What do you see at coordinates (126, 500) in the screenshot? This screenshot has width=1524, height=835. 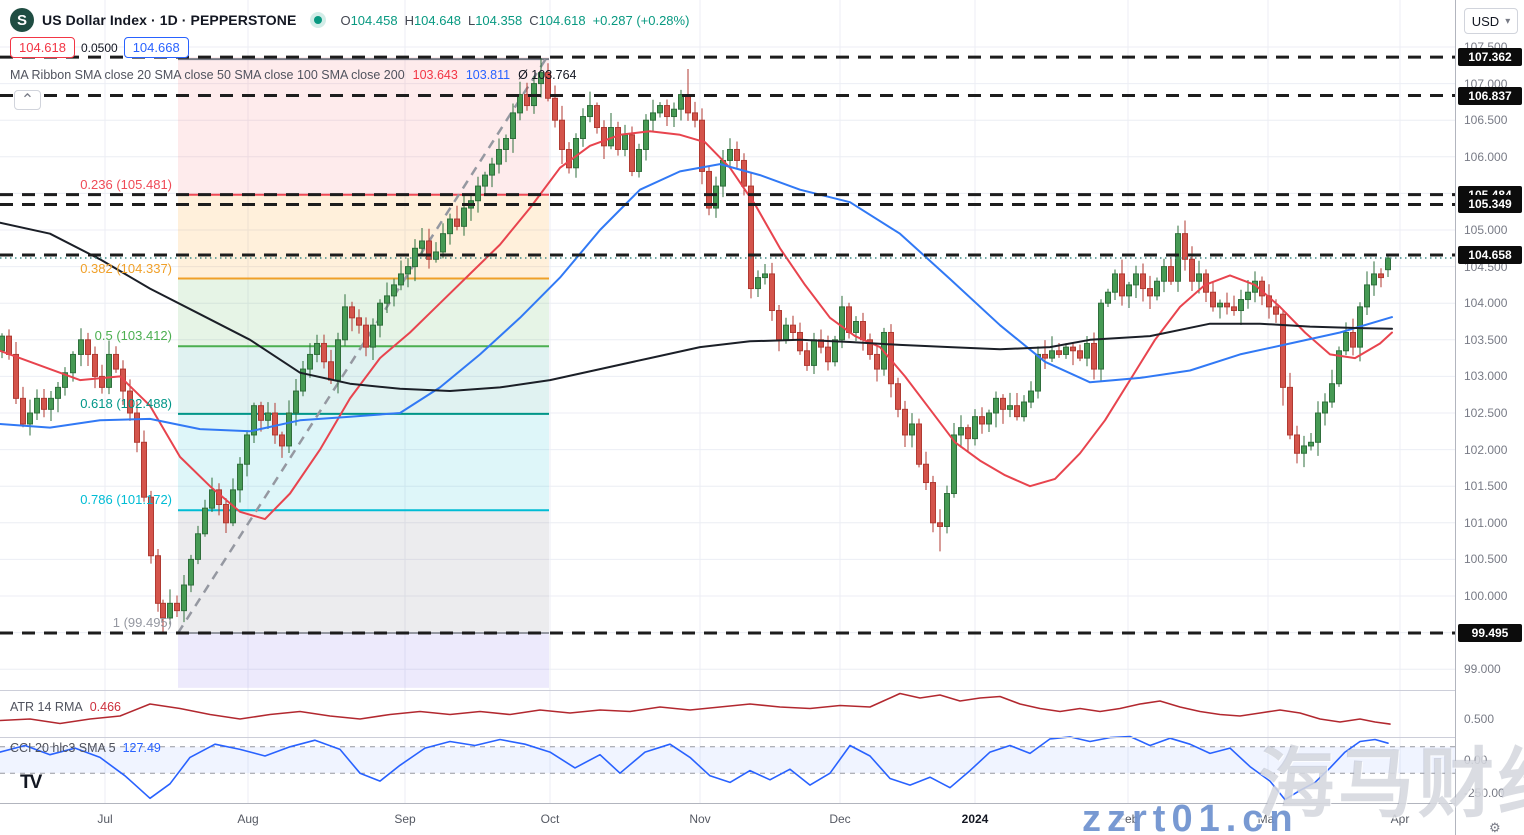 I see `fib-level-label: 0.786 (101.172)` at bounding box center [126, 500].